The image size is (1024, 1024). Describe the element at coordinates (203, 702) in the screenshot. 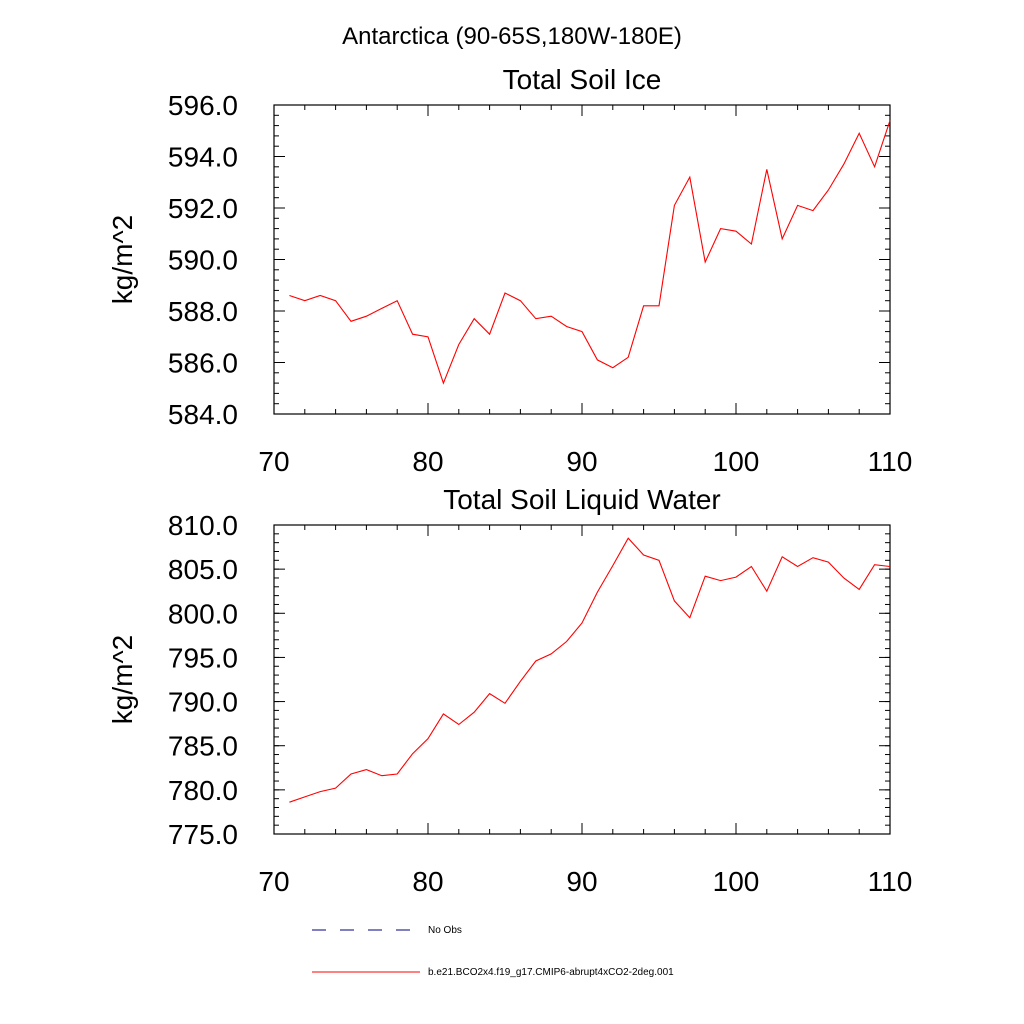

I see `y-tick-label: 790.0` at that location.